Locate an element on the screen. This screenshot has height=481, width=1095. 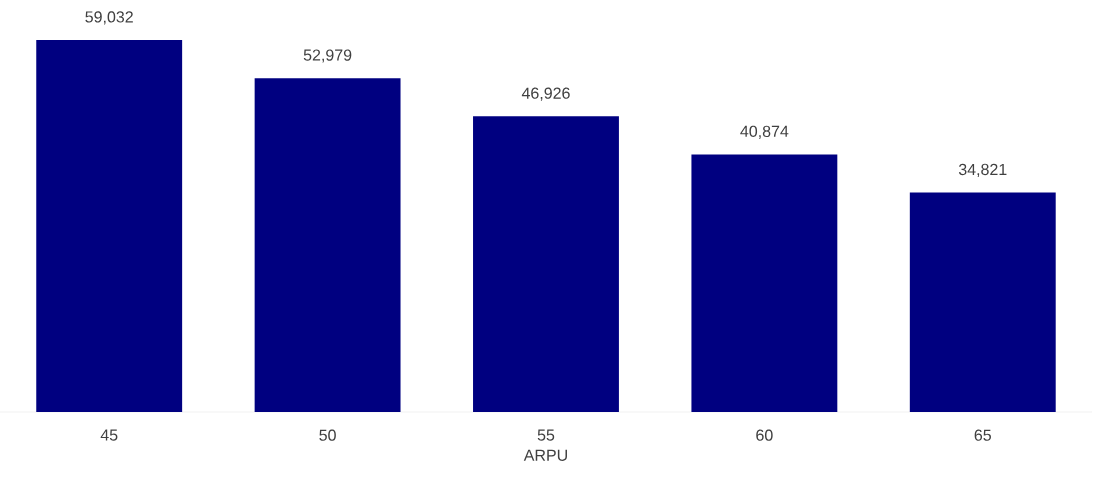
data-label: 59,032 is located at coordinates (109, 18).